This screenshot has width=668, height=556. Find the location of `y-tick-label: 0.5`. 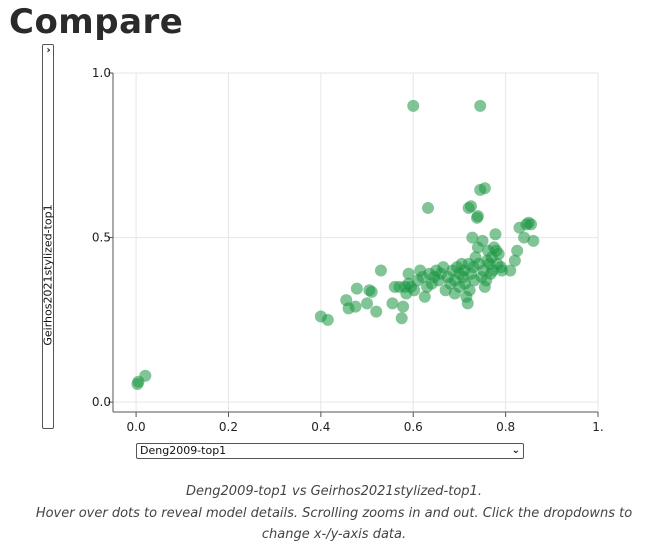

y-tick-label: 0.5 is located at coordinates (101, 238).